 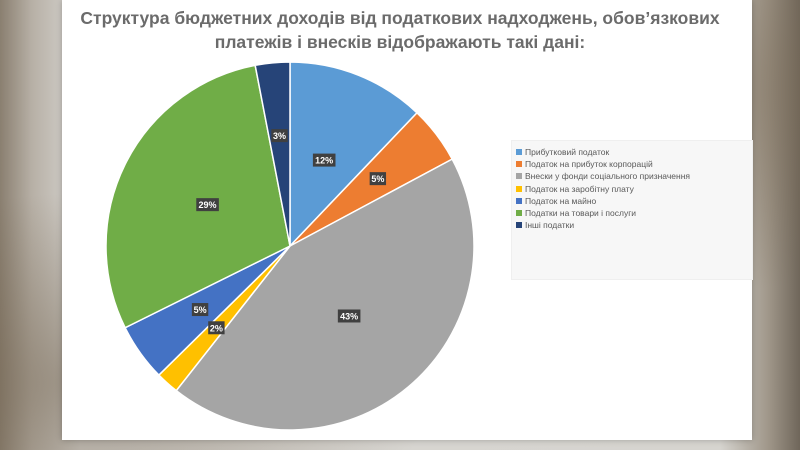 I want to click on data-label-1: 5%, so click(x=378, y=179).